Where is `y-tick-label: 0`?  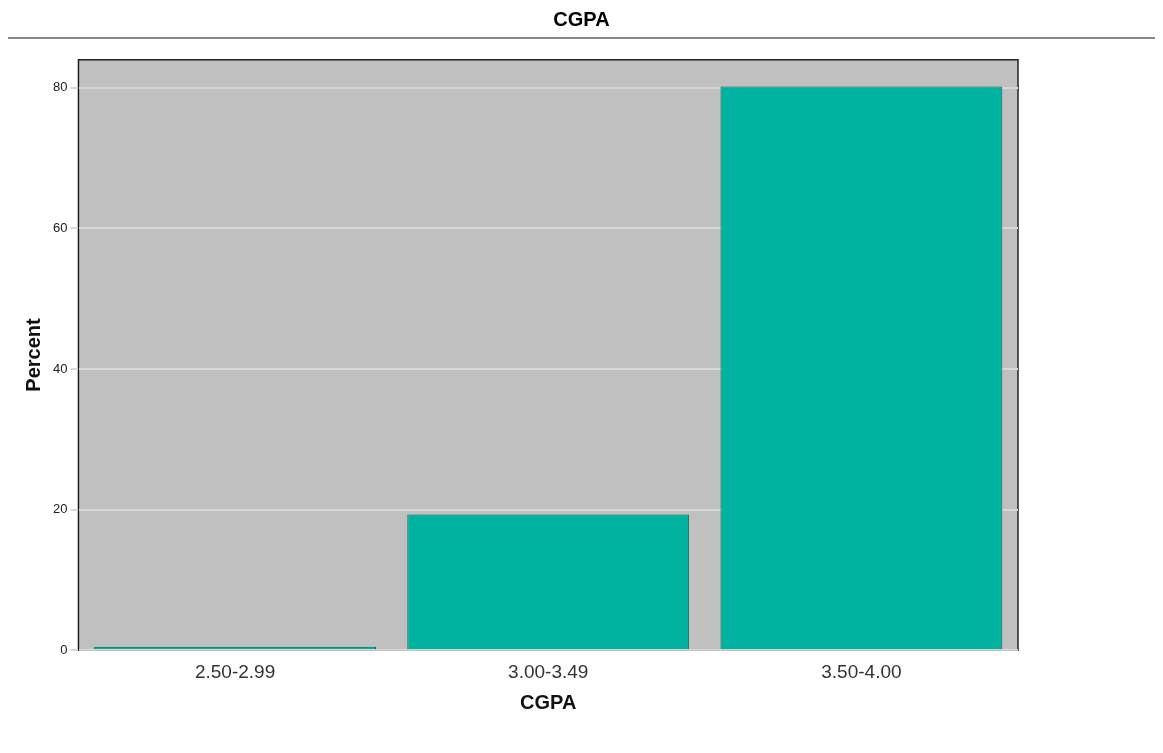
y-tick-label: 0 is located at coordinates (64, 649).